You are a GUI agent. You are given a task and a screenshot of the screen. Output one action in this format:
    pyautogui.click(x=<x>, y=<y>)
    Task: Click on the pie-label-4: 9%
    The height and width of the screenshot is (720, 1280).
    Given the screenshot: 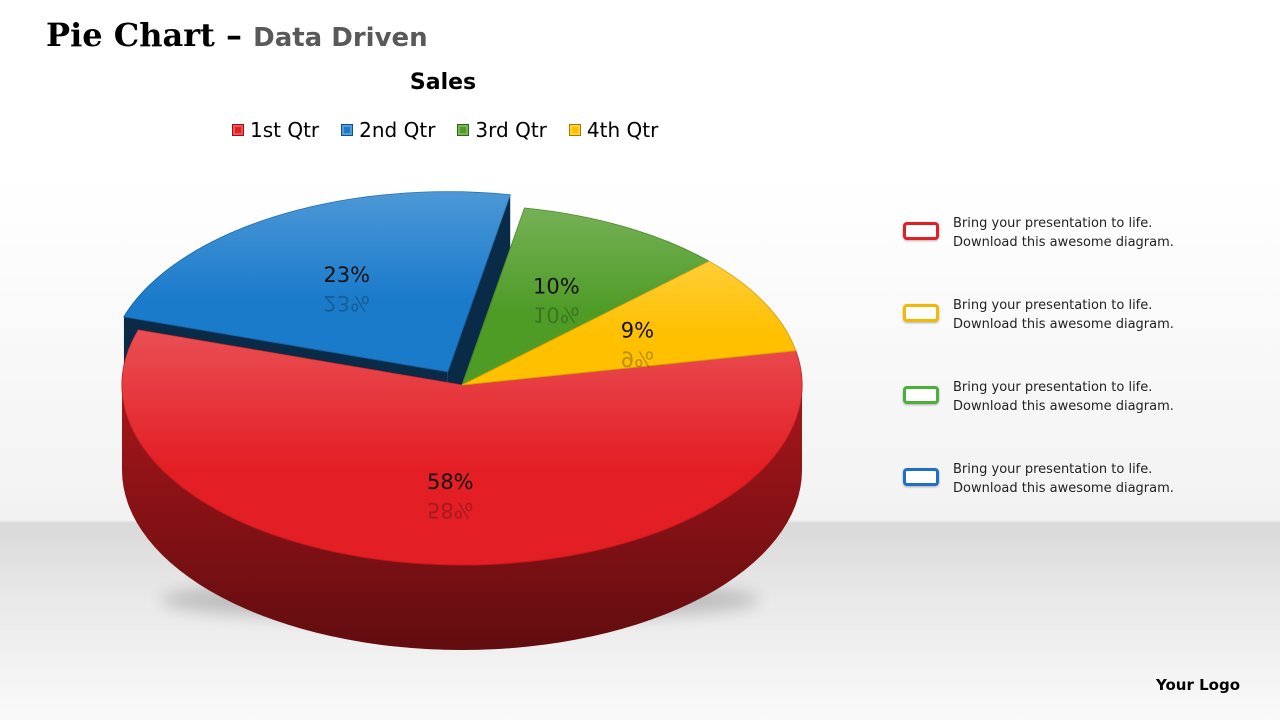 What is the action you would take?
    pyautogui.click(x=637, y=330)
    